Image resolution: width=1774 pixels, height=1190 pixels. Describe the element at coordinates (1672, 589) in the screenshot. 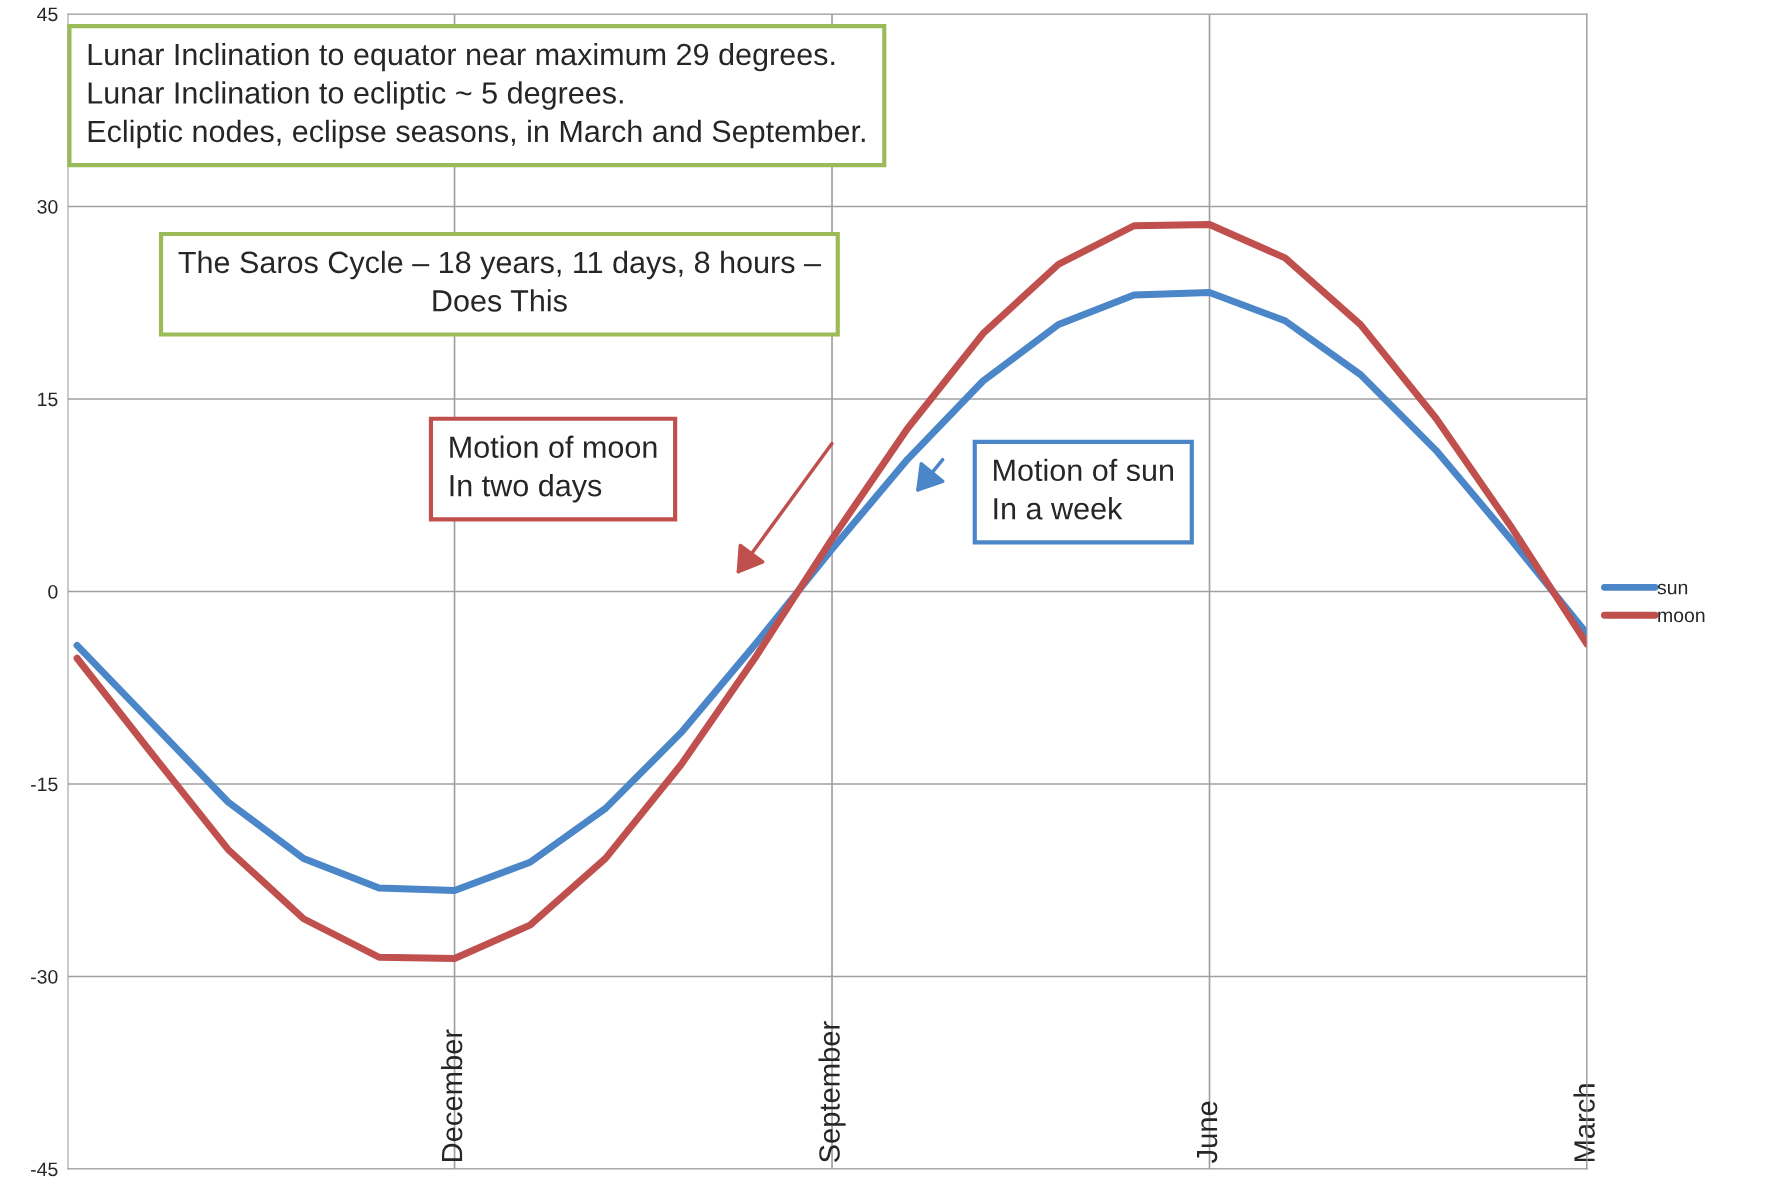

I see `legend-label: sun` at that location.